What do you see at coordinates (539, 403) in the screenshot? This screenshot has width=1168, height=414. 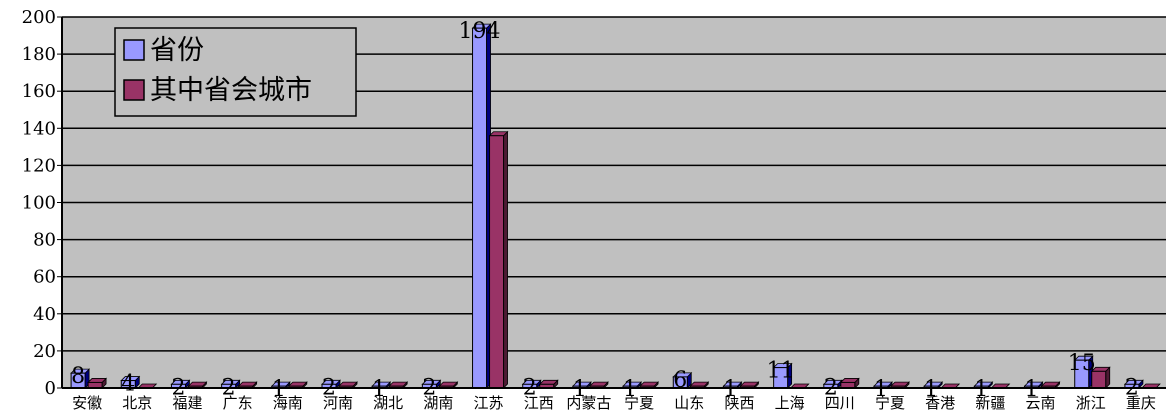 I see `x-category-label: 江西` at bounding box center [539, 403].